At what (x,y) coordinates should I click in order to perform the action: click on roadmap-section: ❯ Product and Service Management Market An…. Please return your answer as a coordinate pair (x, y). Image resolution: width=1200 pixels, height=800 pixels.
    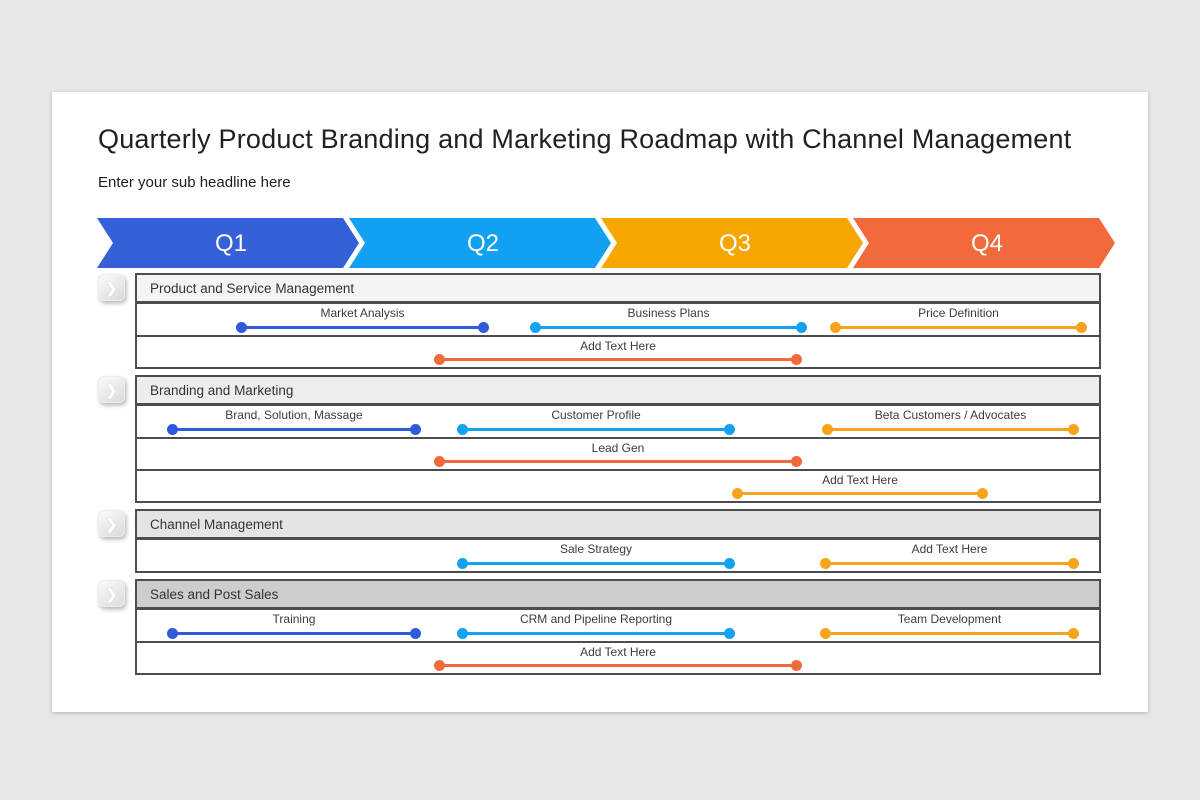
    Looking at the image, I should click on (599, 321).